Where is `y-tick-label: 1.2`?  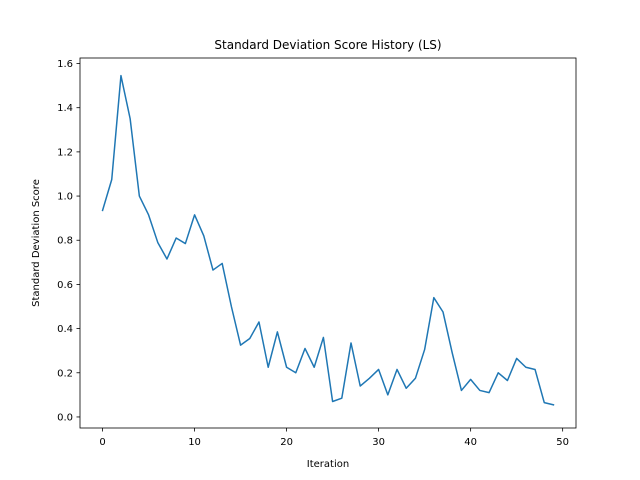
y-tick-label: 1.2 is located at coordinates (65, 152).